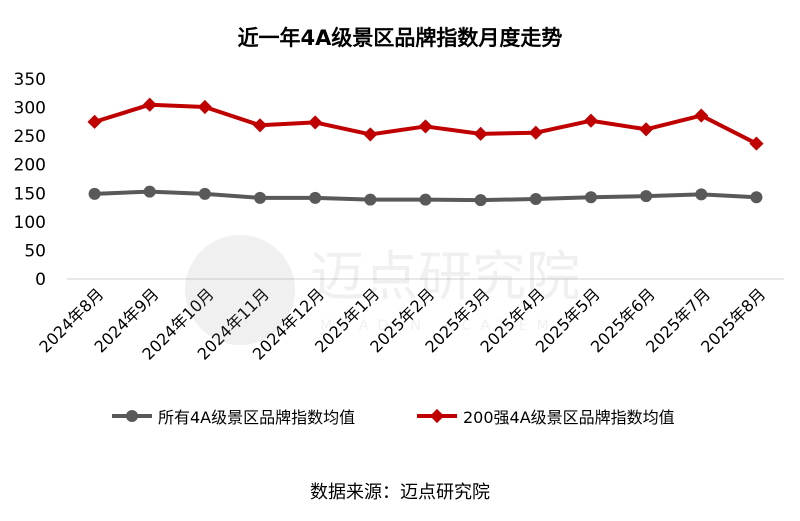 The width and height of the screenshot is (800, 521). I want to click on y-tick-label: 250, so click(30, 137).